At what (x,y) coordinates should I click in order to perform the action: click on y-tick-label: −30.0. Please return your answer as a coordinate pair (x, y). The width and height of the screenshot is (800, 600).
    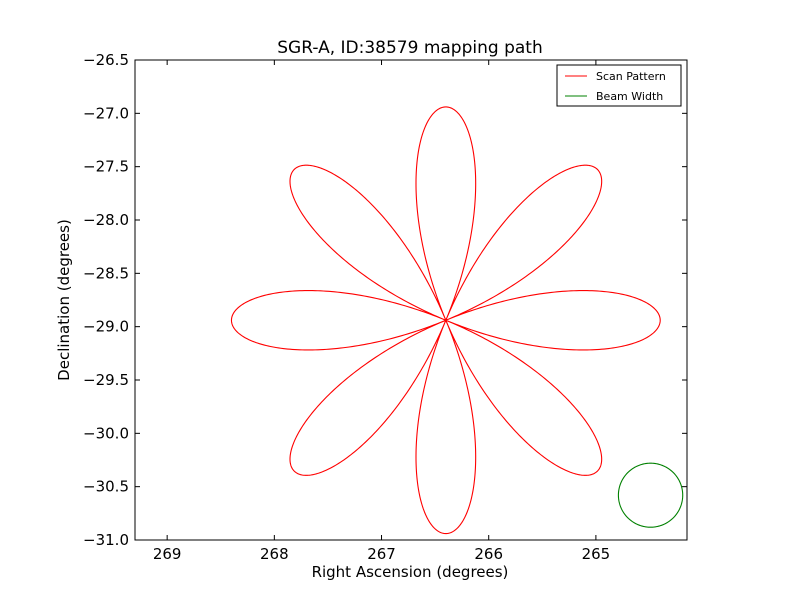
    Looking at the image, I should click on (106, 433).